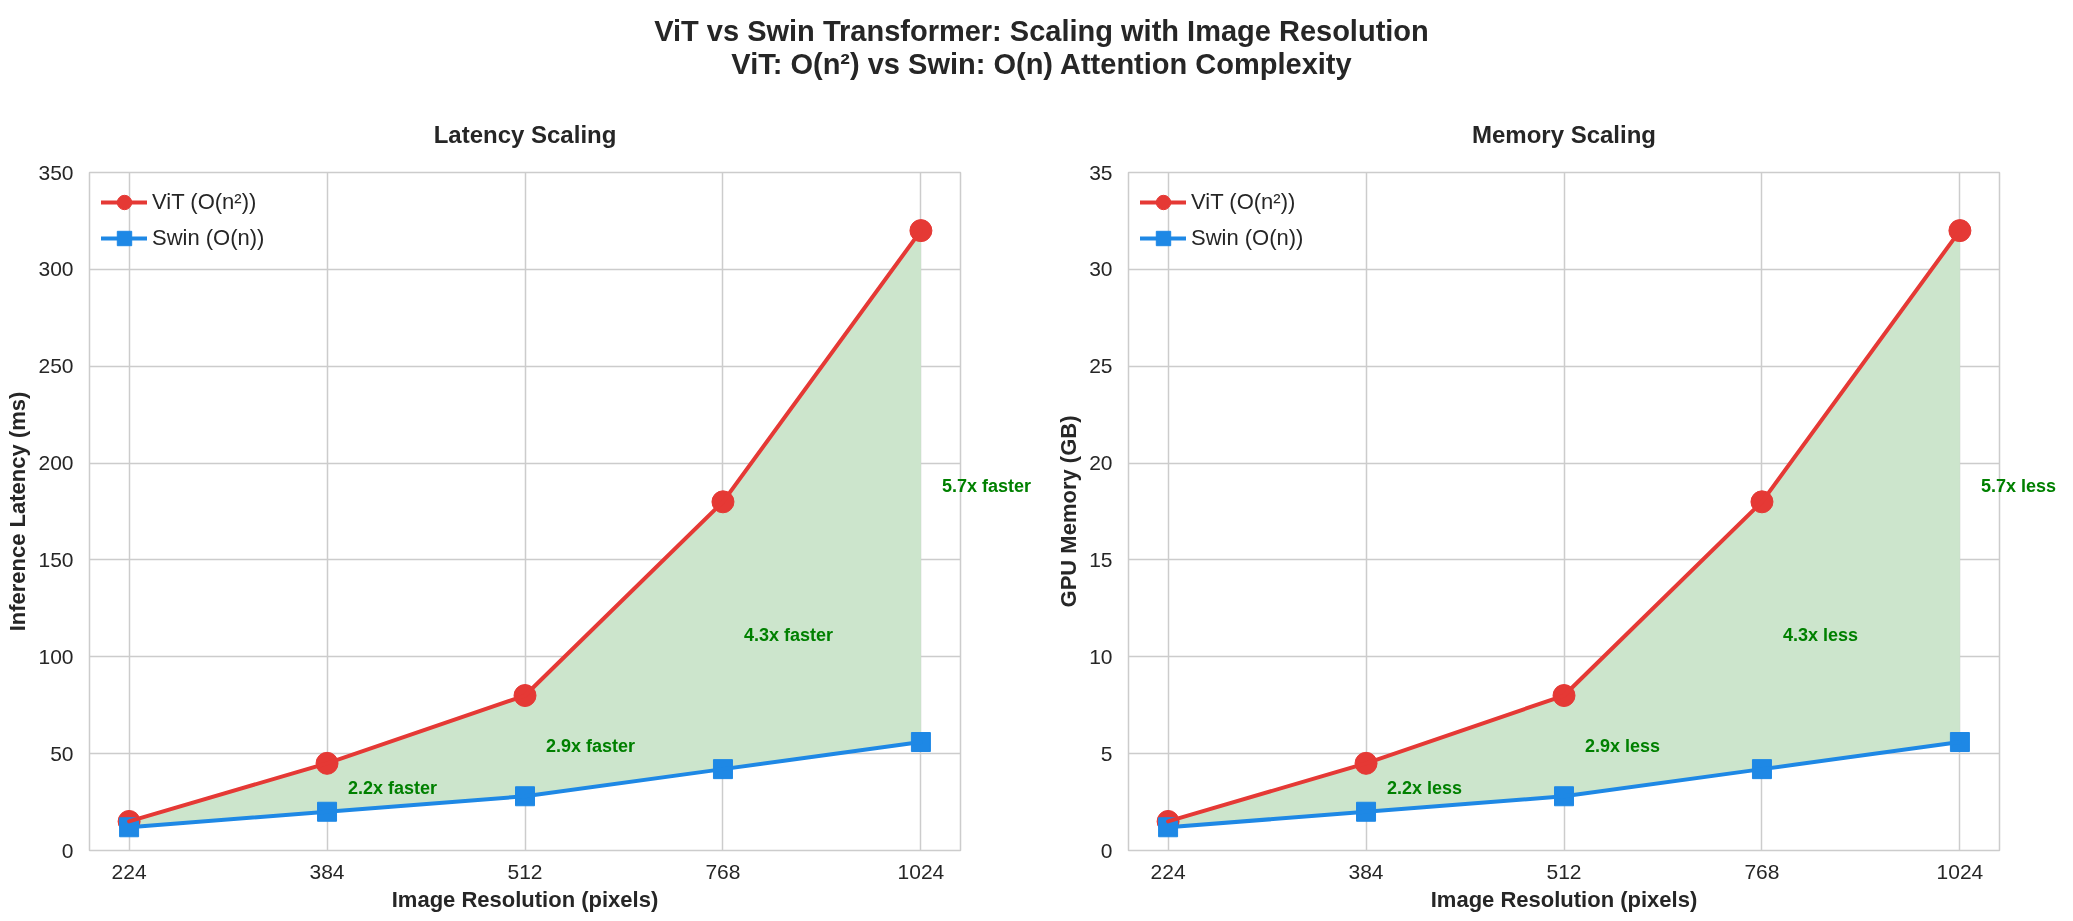 The image size is (2073, 921). Describe the element at coordinates (56, 172) in the screenshot. I see `y-tick-label: 350` at that location.